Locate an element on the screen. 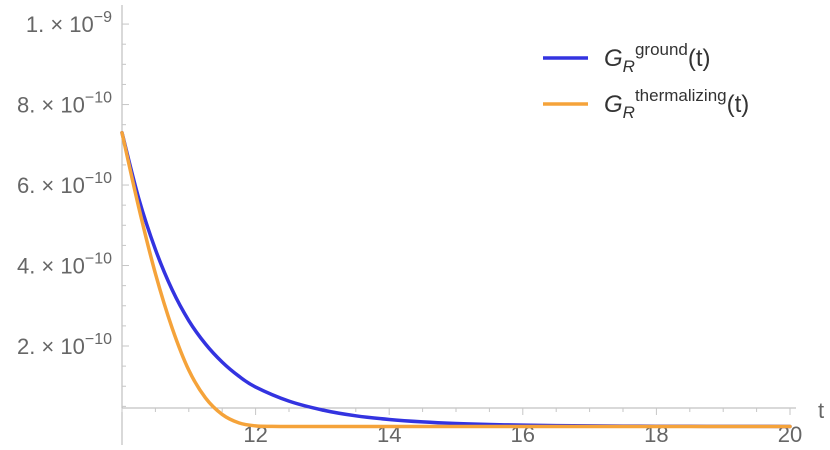  x-axis-label: t is located at coordinates (821, 410).